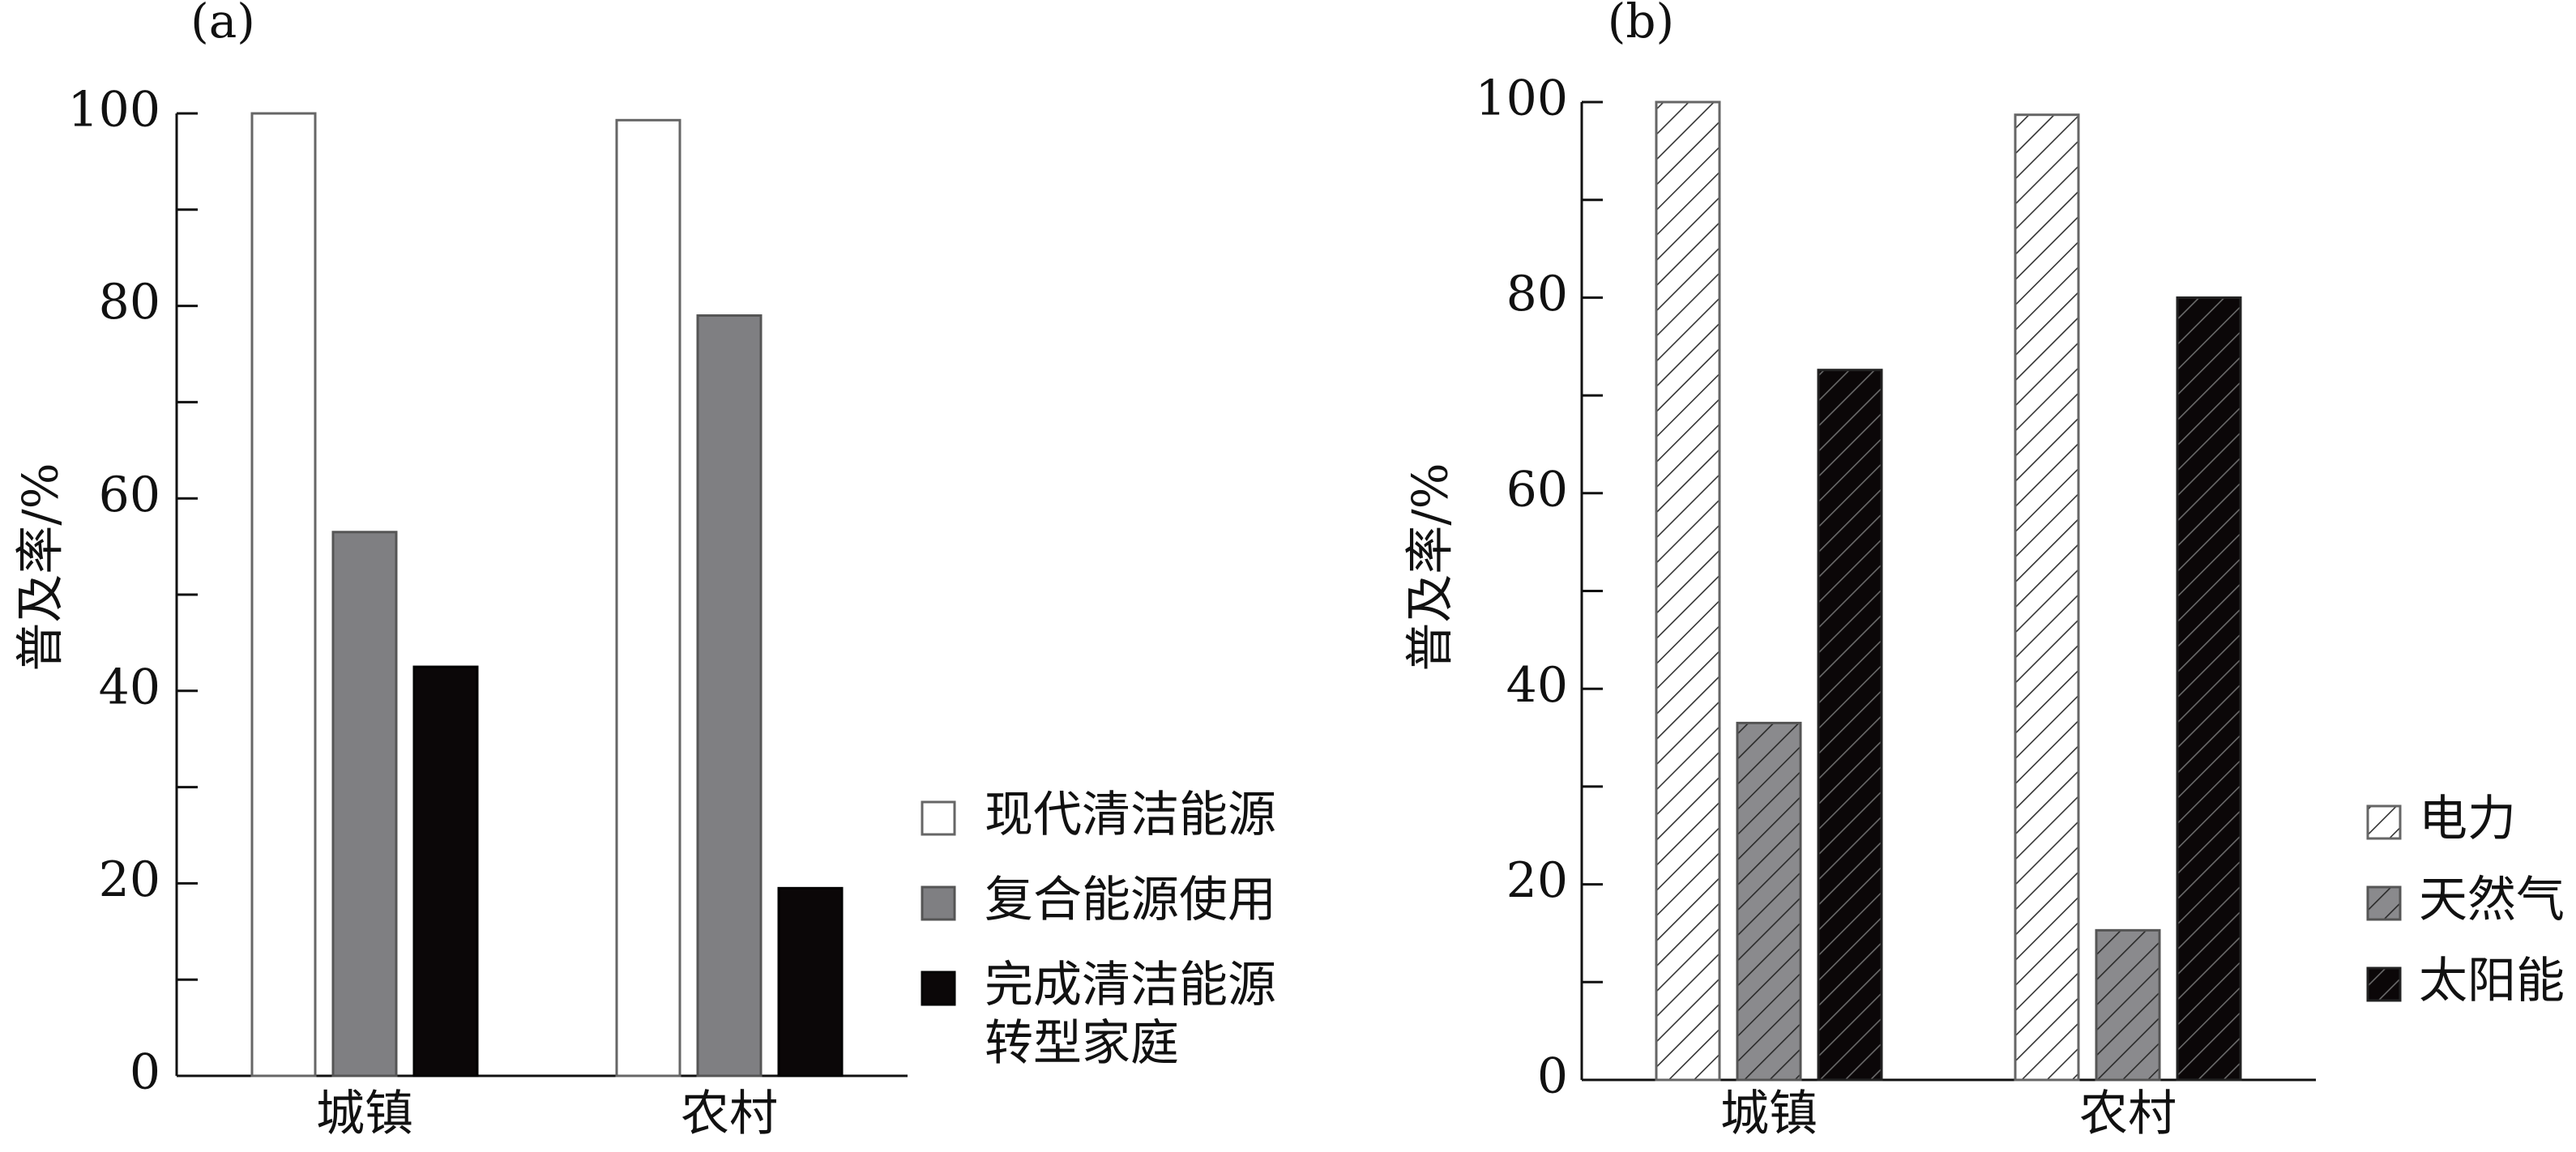  What do you see at coordinates (2492, 900) in the screenshot?
I see `legend-label: 天然气` at bounding box center [2492, 900].